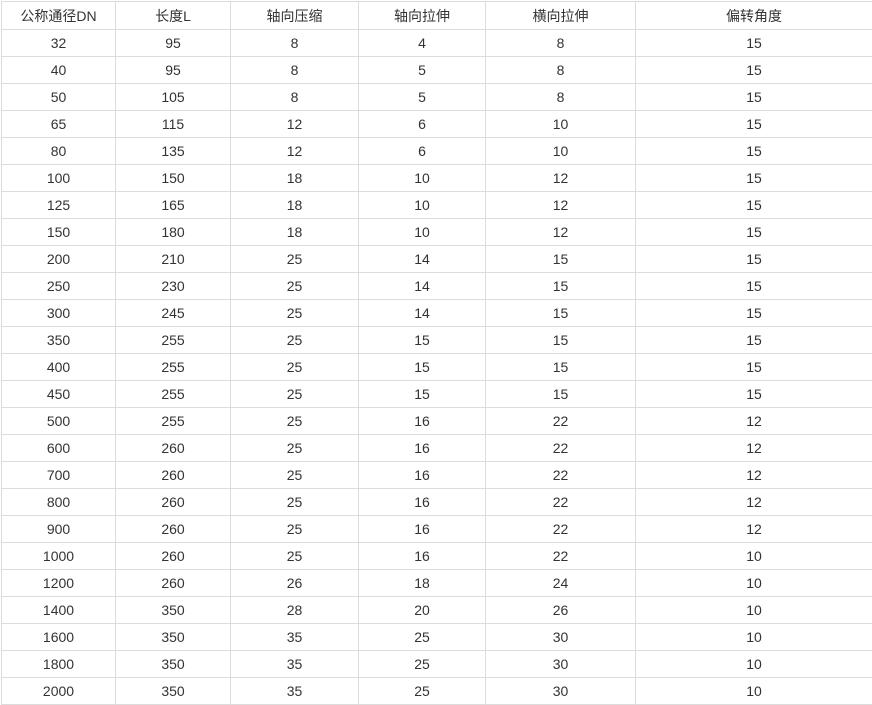  Describe the element at coordinates (173, 15) in the screenshot. I see `column-header: 长度L` at that location.